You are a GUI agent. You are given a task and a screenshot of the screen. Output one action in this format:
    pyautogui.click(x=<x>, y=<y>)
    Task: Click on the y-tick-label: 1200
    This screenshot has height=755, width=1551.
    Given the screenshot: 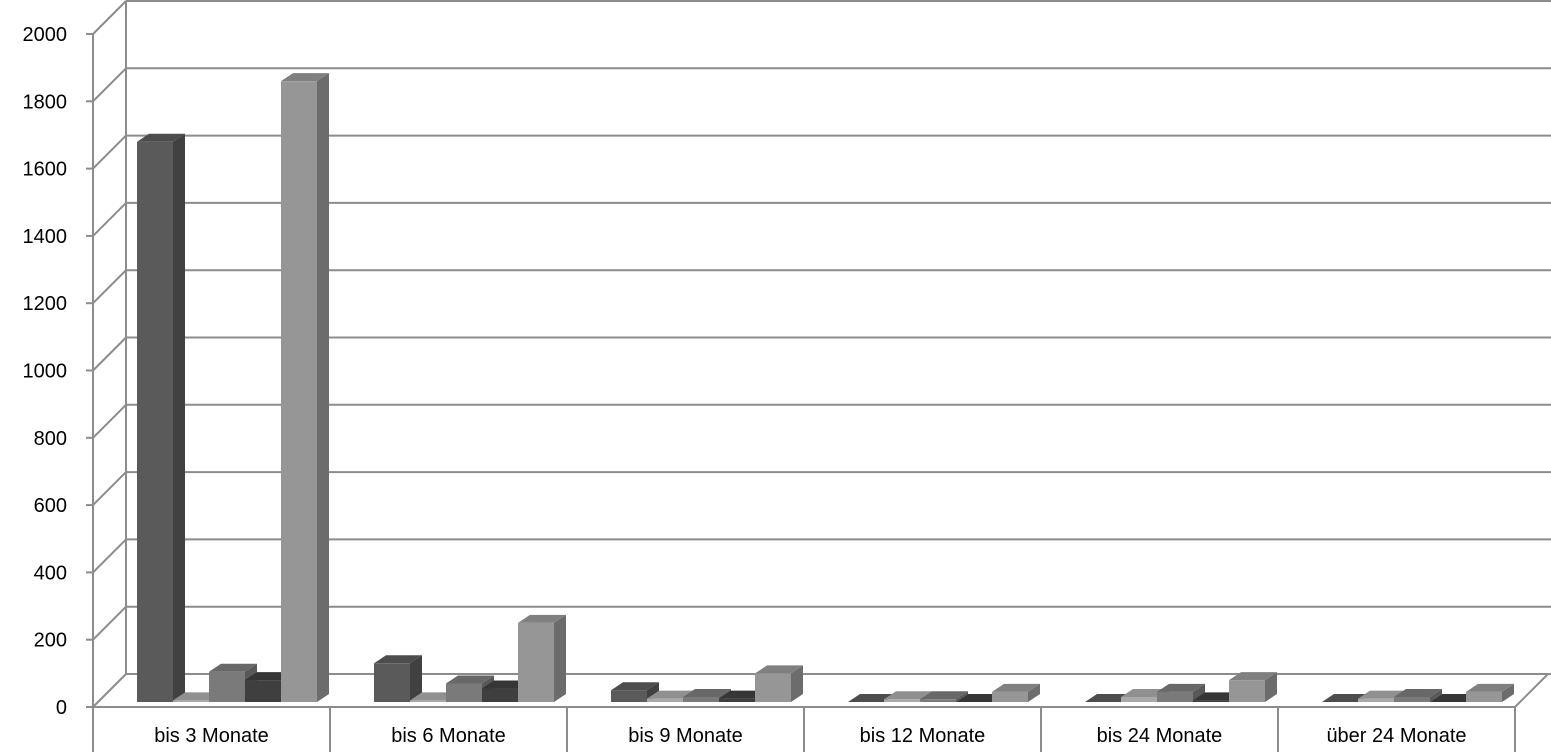 What is the action you would take?
    pyautogui.click(x=45, y=304)
    